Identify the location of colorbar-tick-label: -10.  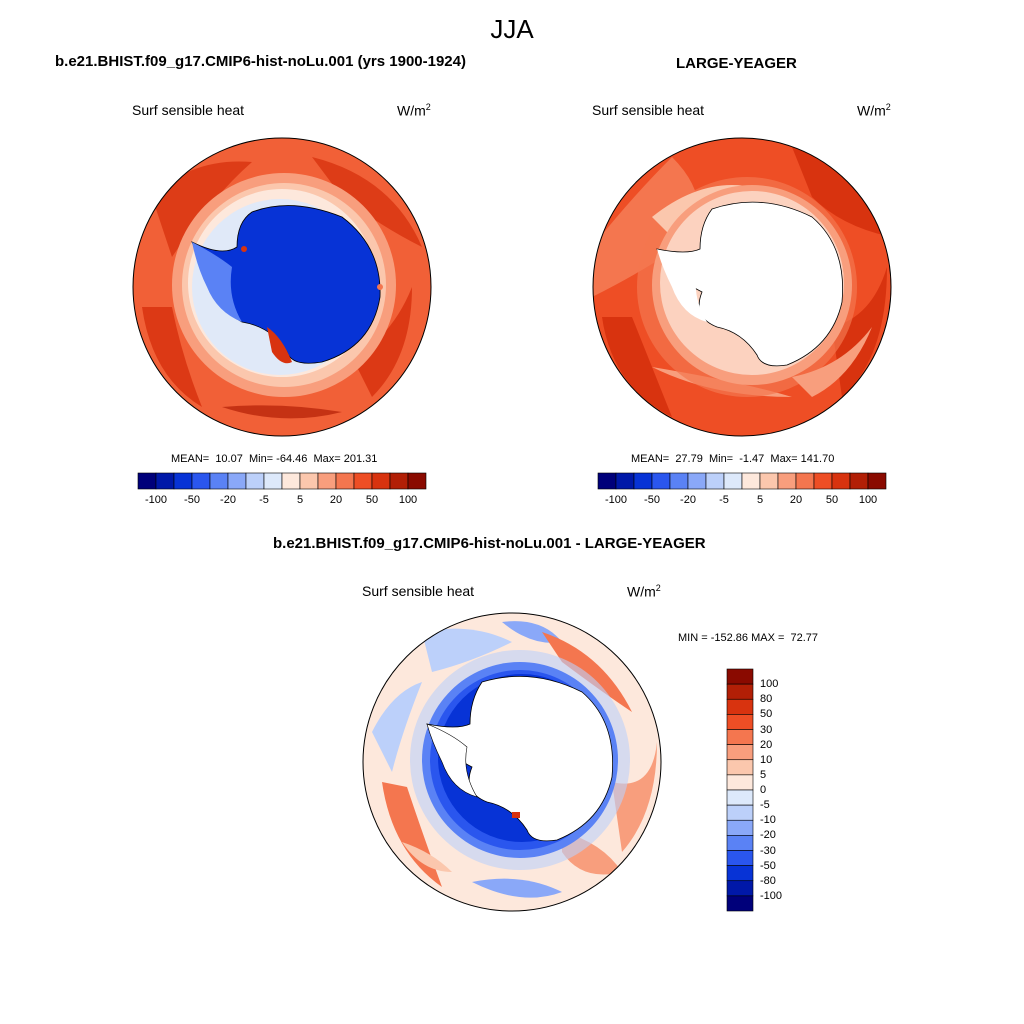
(768, 820).